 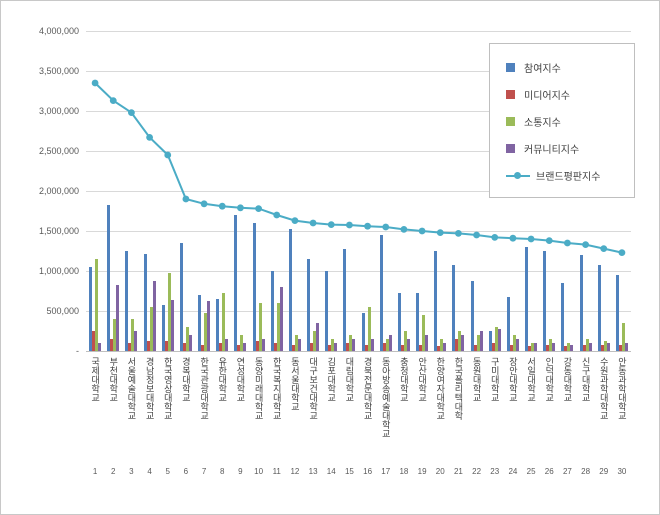 What do you see at coordinates (513, 471) in the screenshot?
I see `category-number: 24` at bounding box center [513, 471].